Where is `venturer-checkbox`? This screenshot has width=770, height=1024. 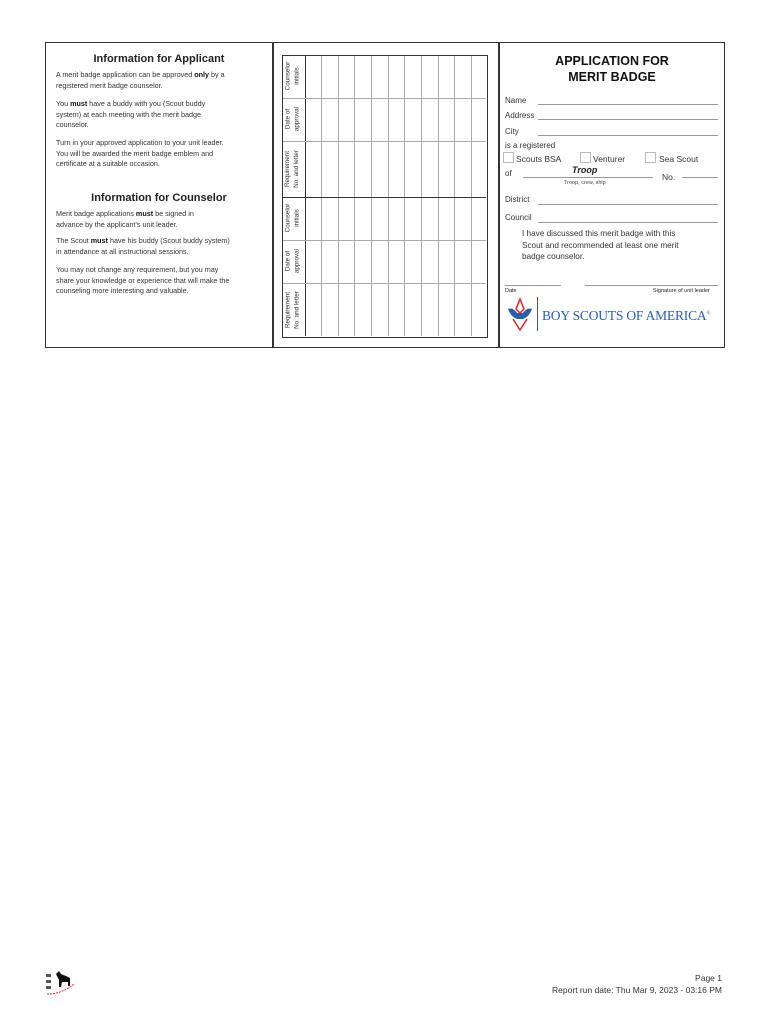
venturer-checkbox is located at coordinates (585, 157).